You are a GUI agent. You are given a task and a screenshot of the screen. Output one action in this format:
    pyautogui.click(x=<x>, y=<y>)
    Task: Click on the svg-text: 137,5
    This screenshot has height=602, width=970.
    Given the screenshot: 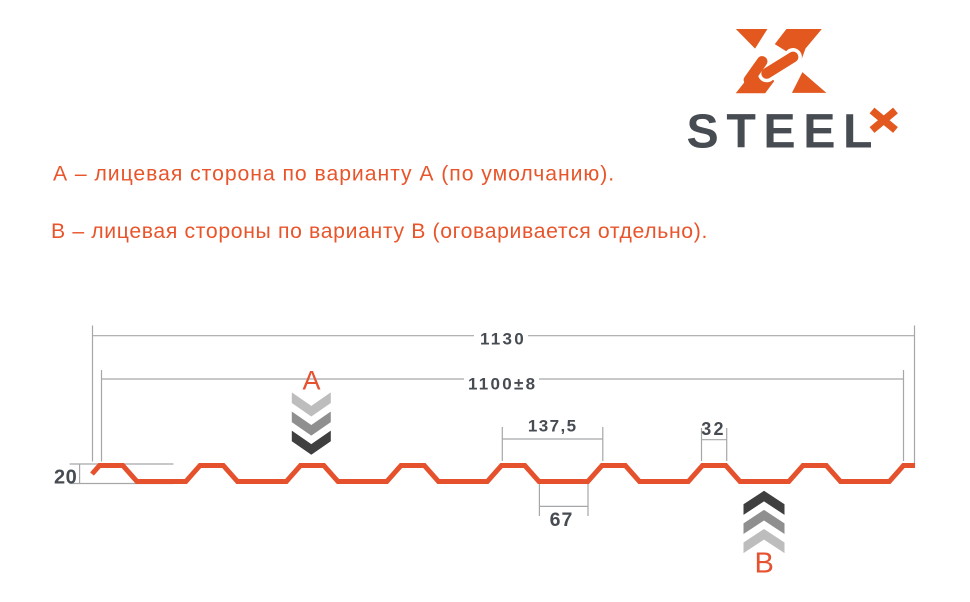 What is the action you would take?
    pyautogui.click(x=553, y=426)
    